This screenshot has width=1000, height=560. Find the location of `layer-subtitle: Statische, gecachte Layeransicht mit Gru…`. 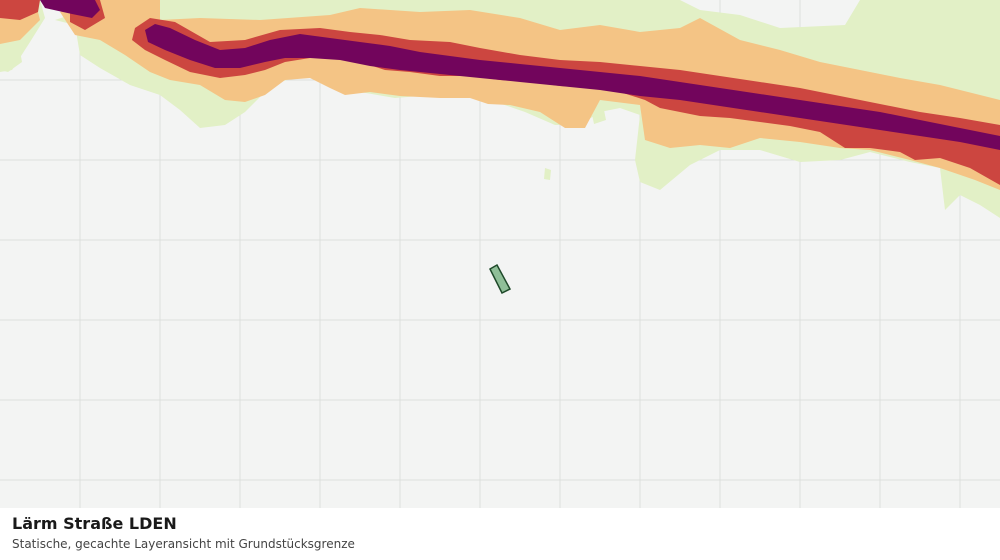

layer-subtitle: Statische, gecachte Layeransicht mit Gru… is located at coordinates (183, 544).